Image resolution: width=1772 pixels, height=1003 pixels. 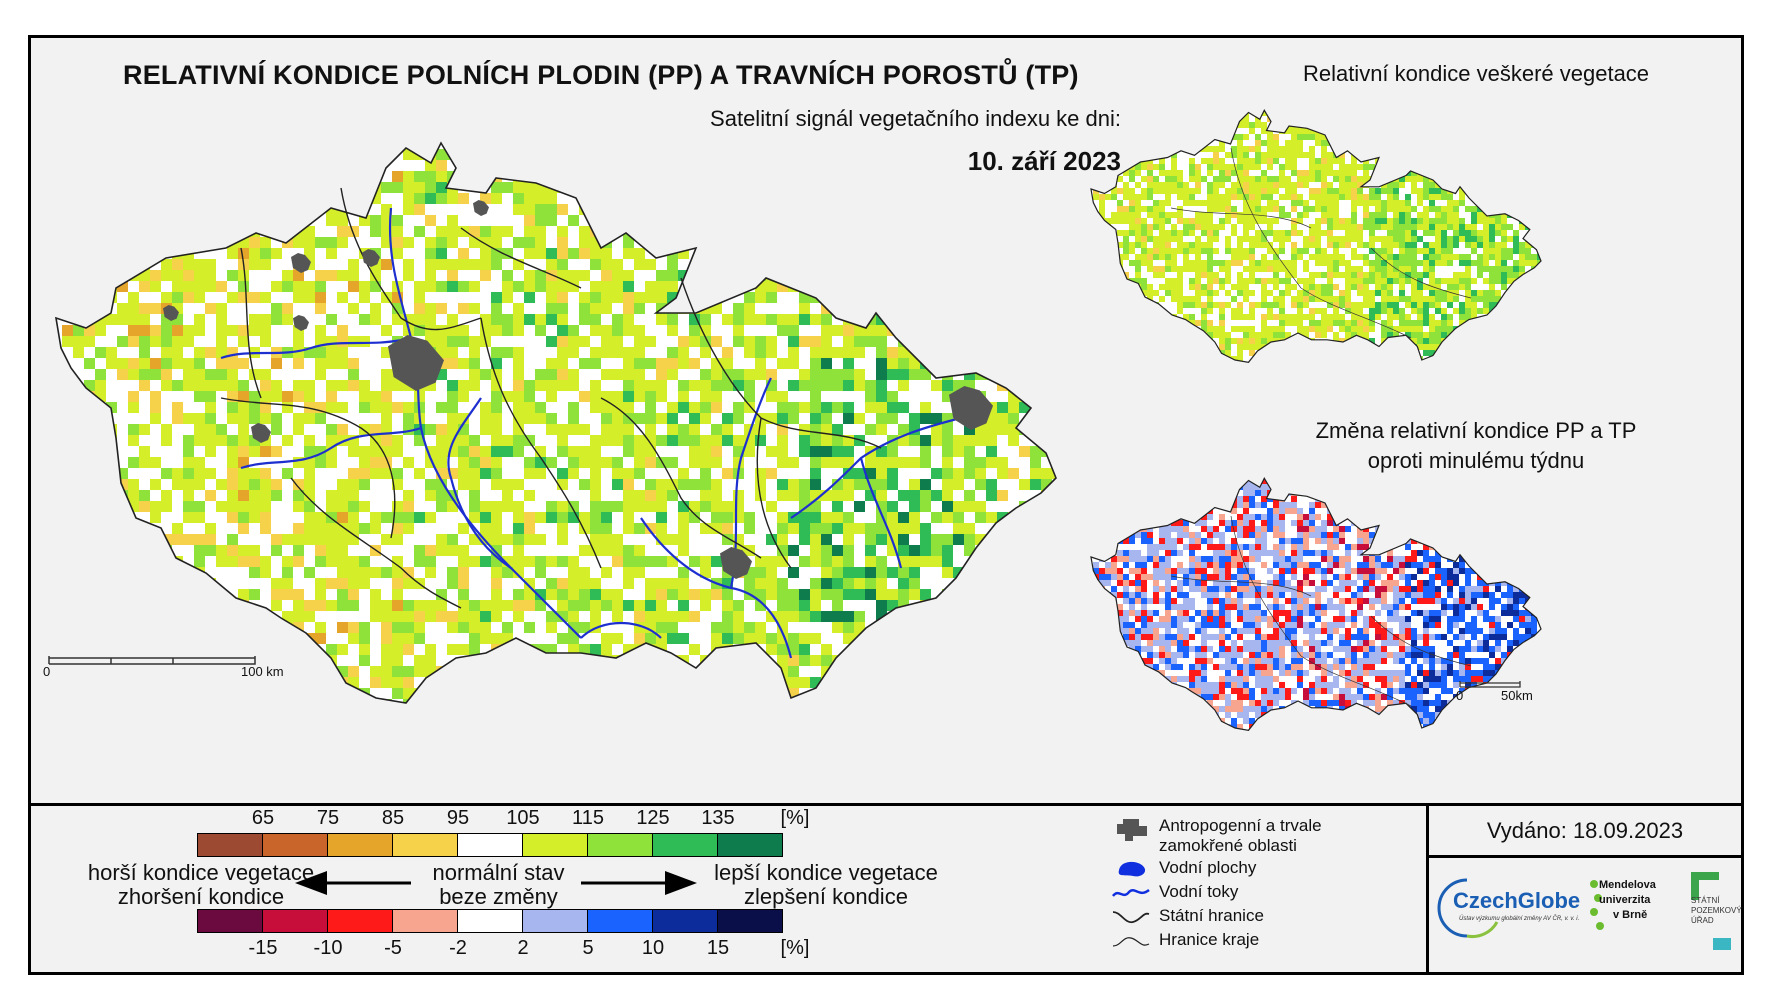 I want to click on colorbar-tick-label: 85, so click(x=393, y=818).